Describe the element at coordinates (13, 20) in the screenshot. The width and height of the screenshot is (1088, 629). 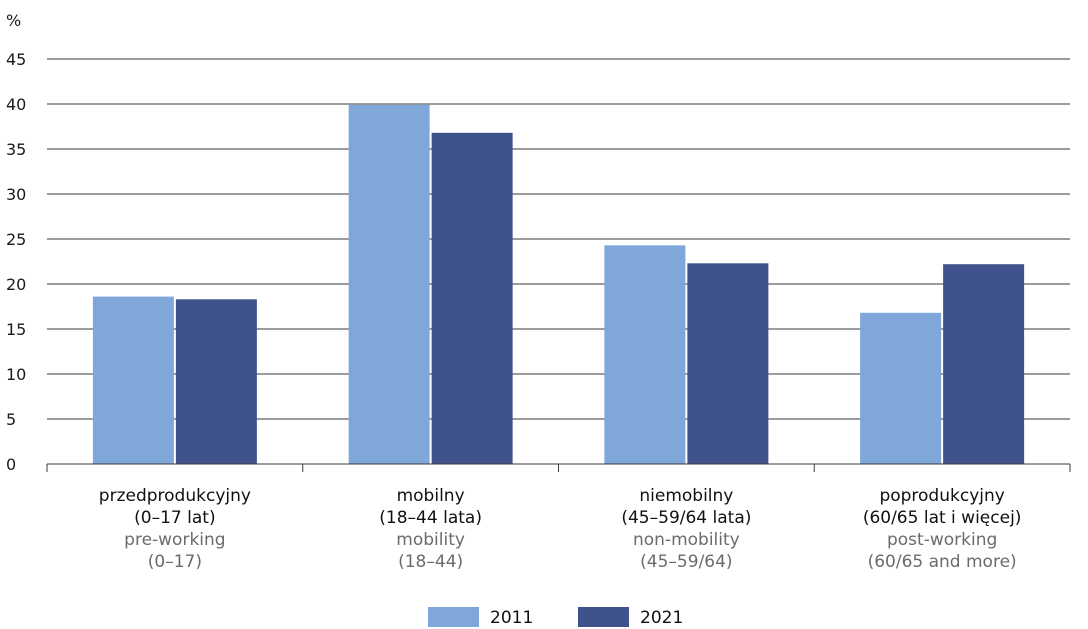
I see `y-axis-label: %` at that location.